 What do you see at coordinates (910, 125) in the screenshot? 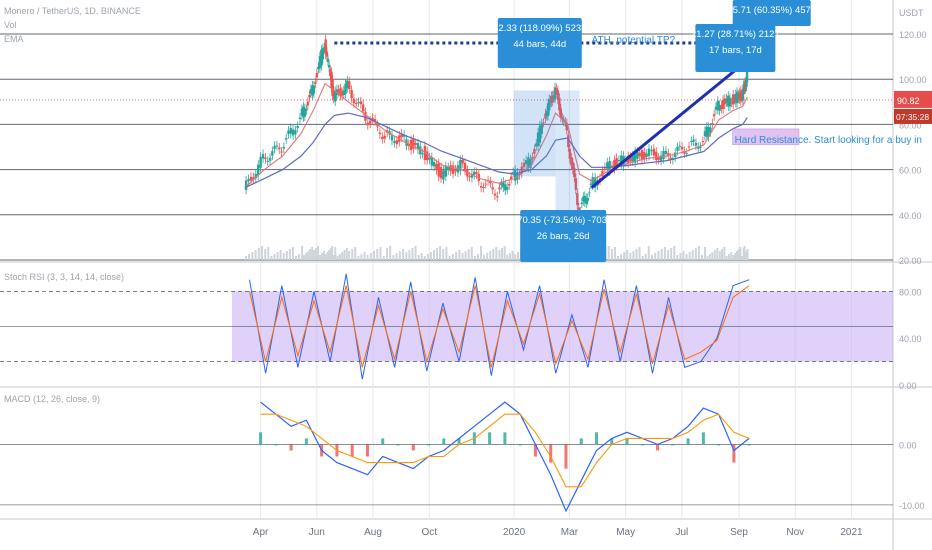
I see `y-axis-tick-label: 80.00` at bounding box center [910, 125].